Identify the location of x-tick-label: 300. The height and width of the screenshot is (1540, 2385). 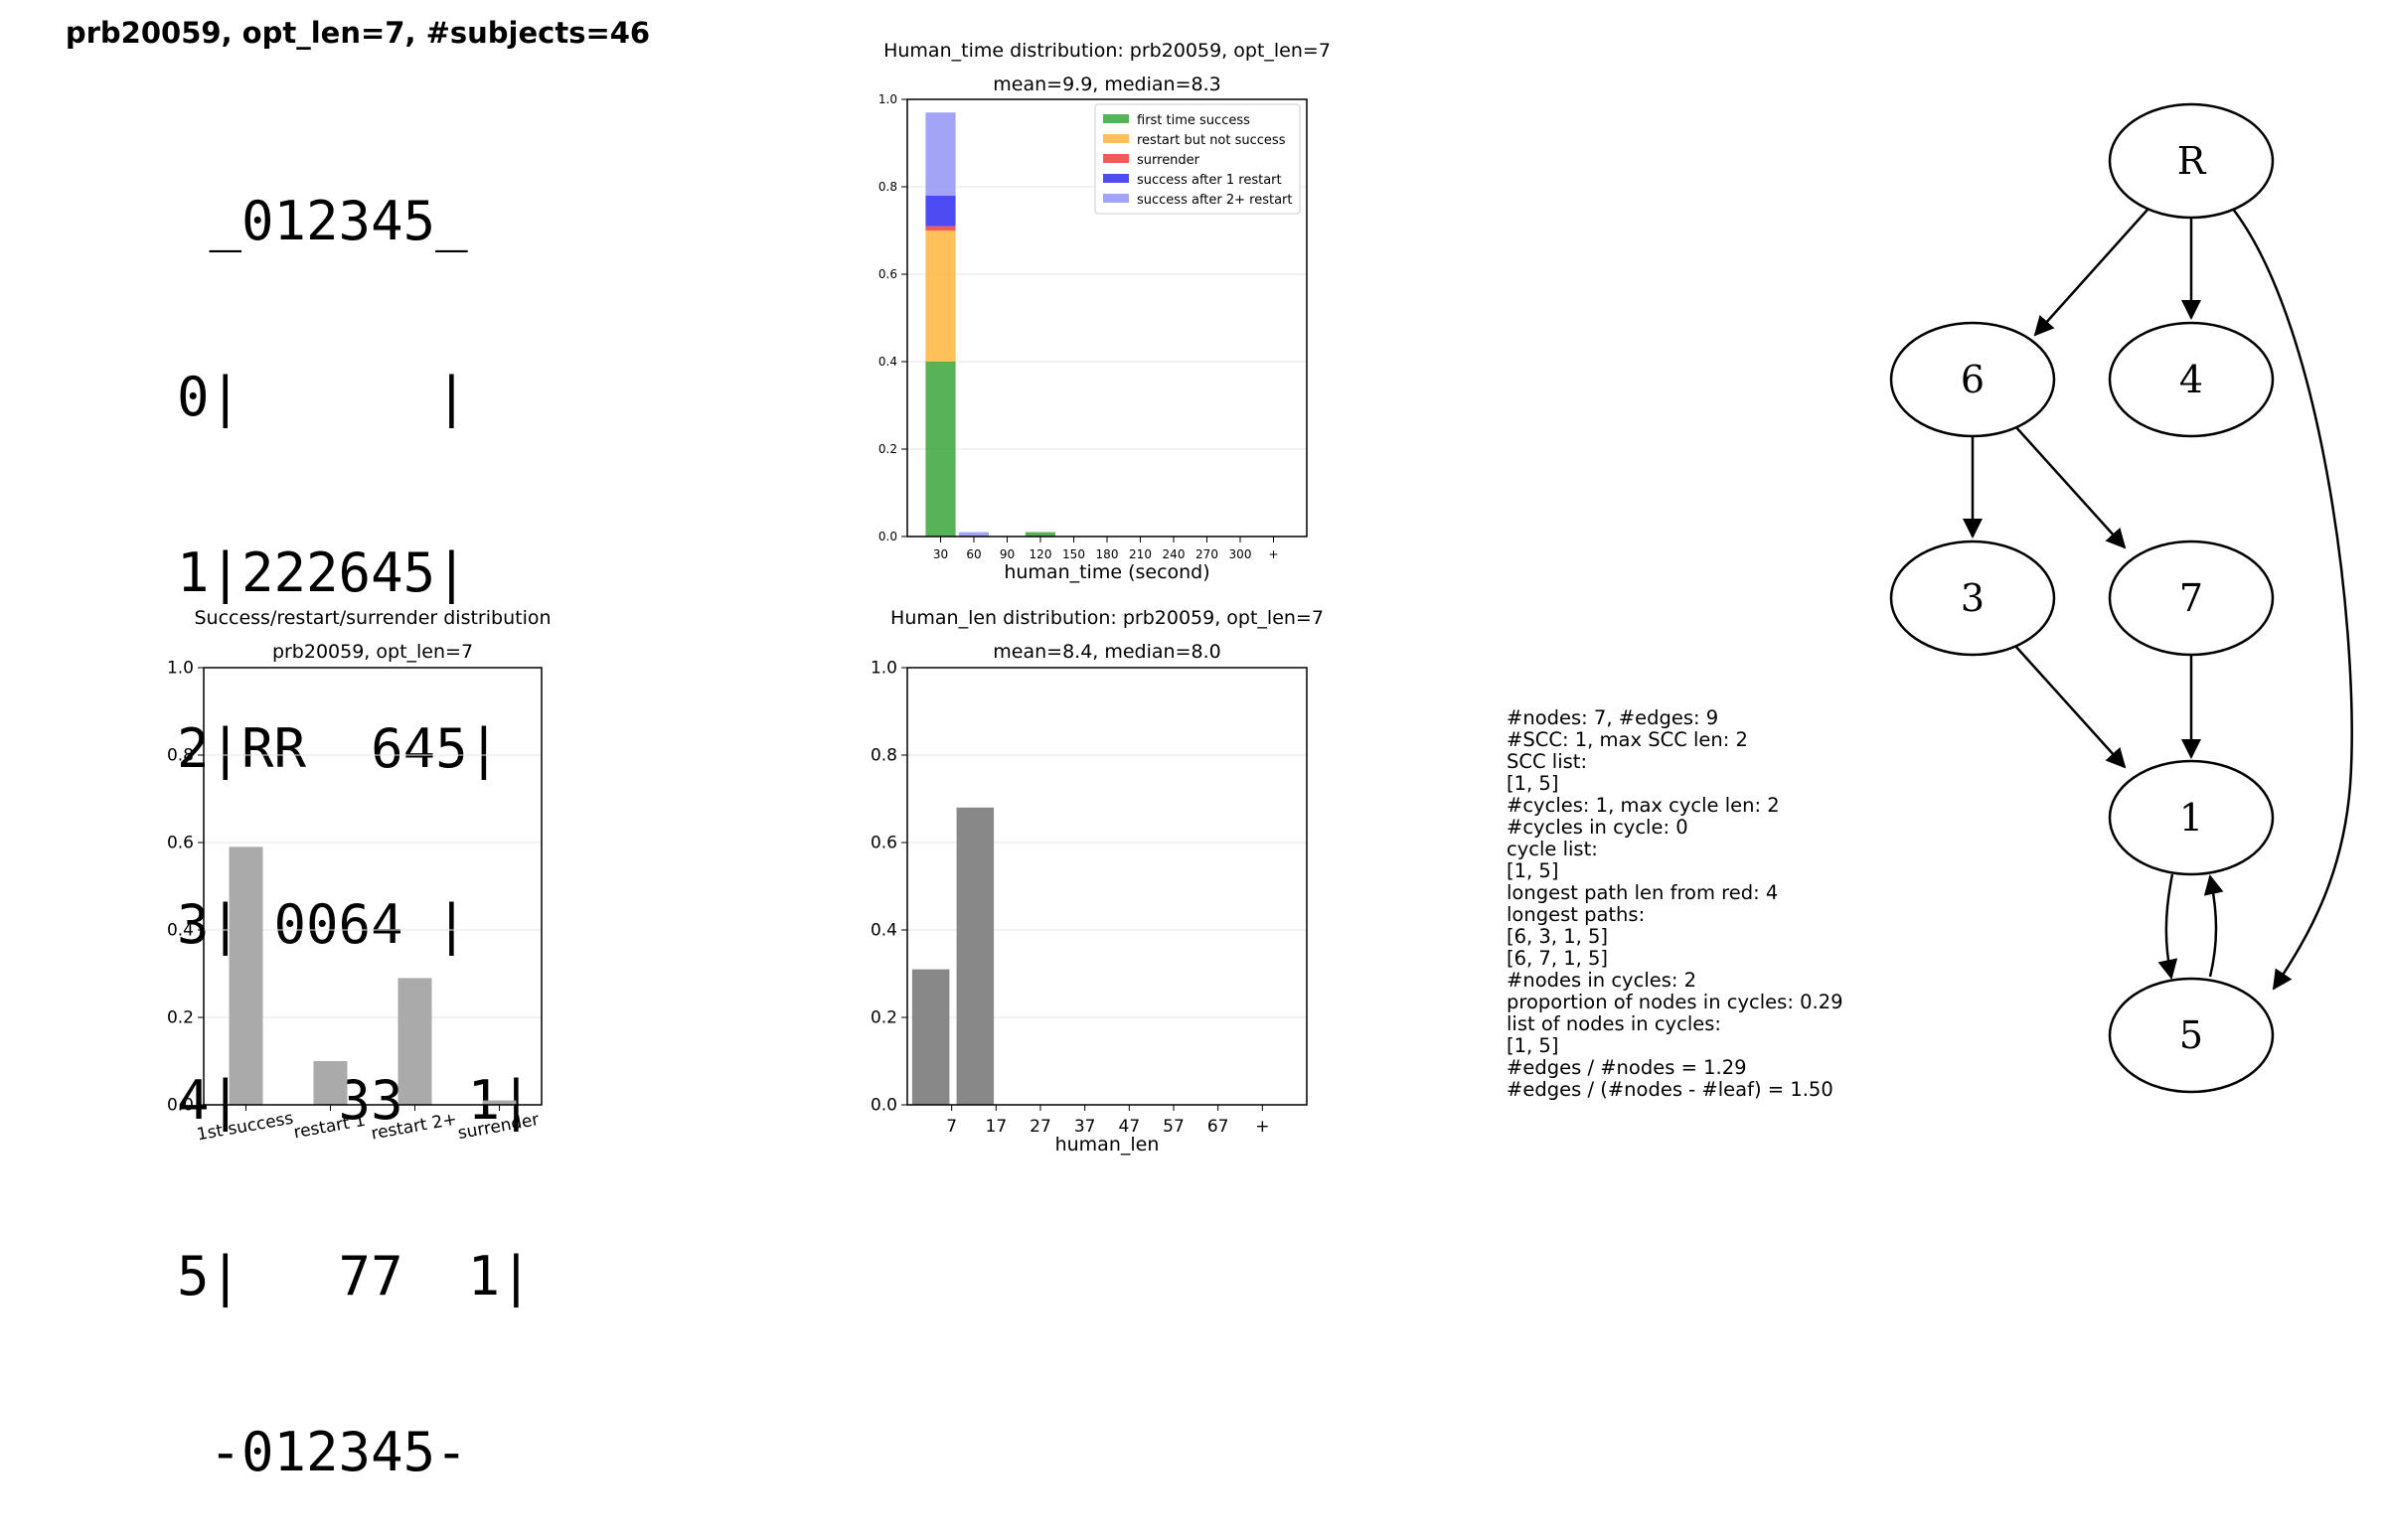
(1241, 554).